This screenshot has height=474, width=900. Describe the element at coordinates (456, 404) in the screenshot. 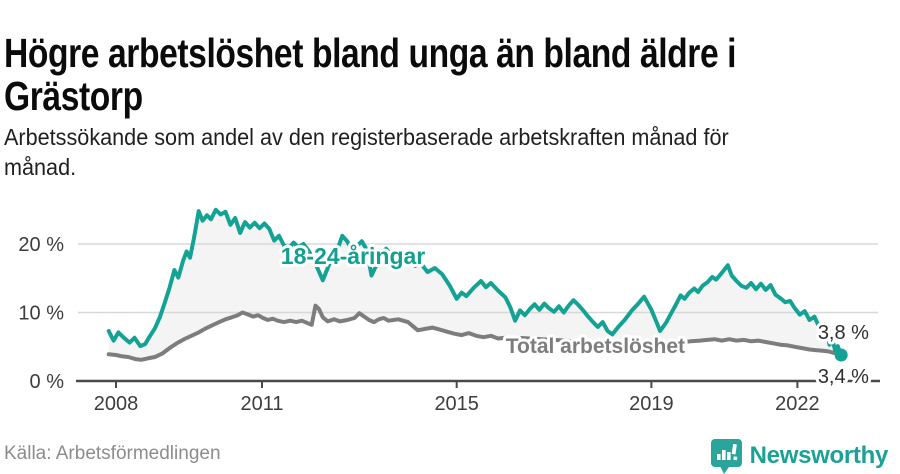

I see `x-axis-tick-label: 2015` at that location.